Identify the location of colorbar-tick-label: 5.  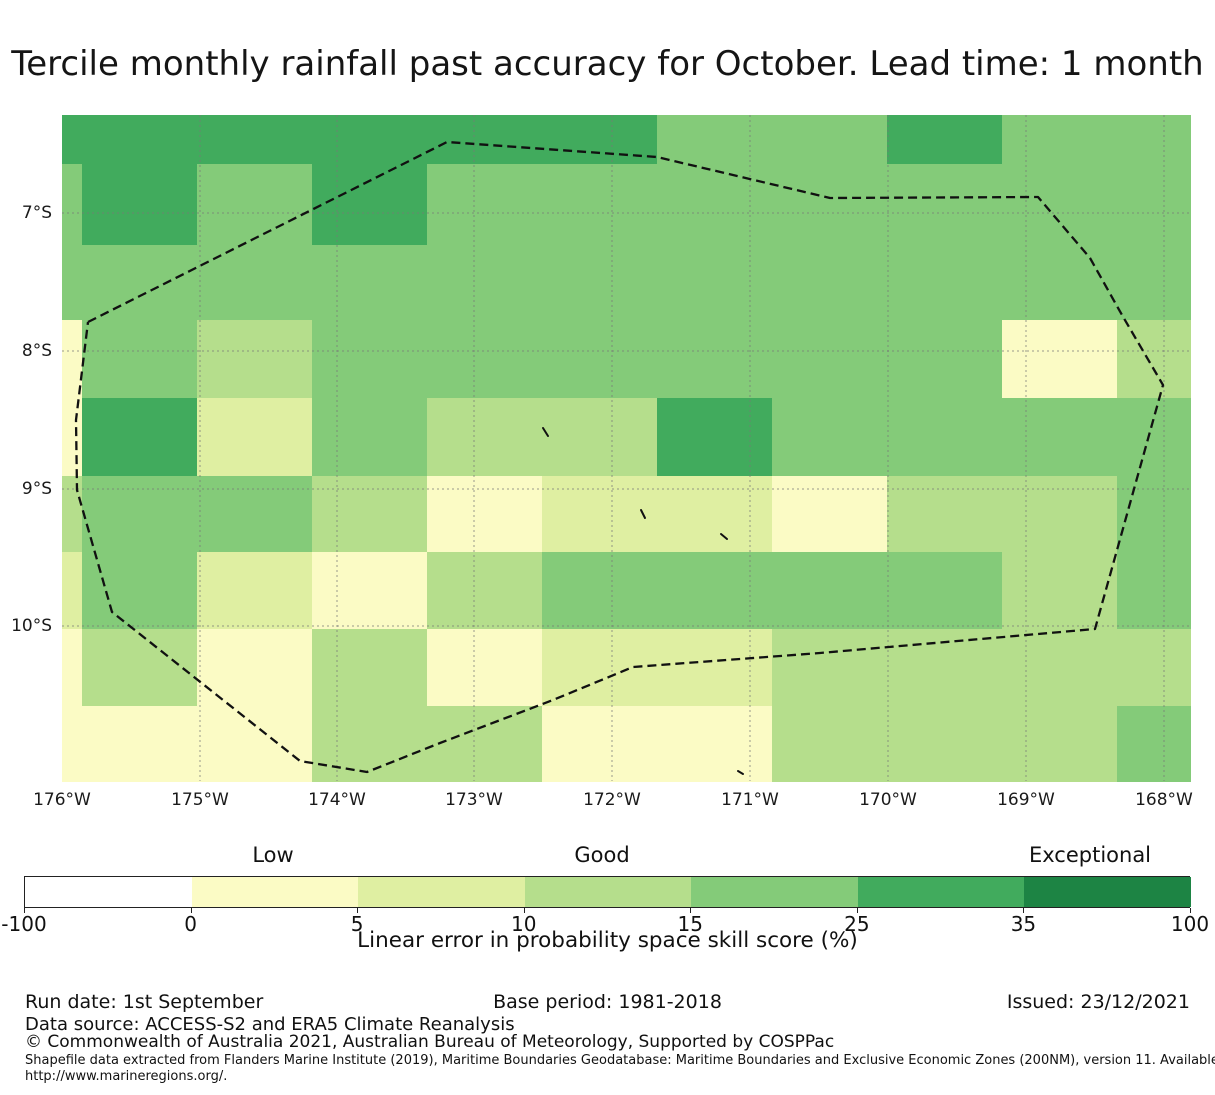
(357, 924).